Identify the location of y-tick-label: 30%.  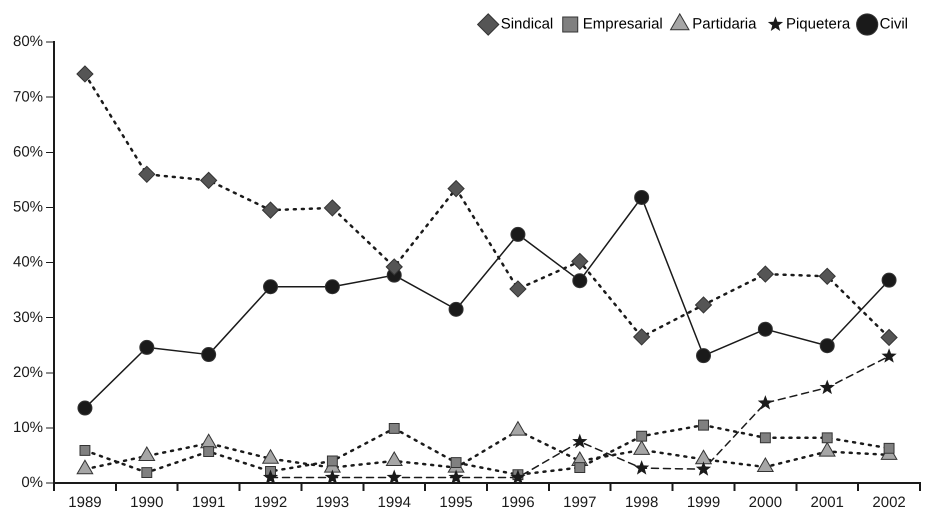
(28, 317).